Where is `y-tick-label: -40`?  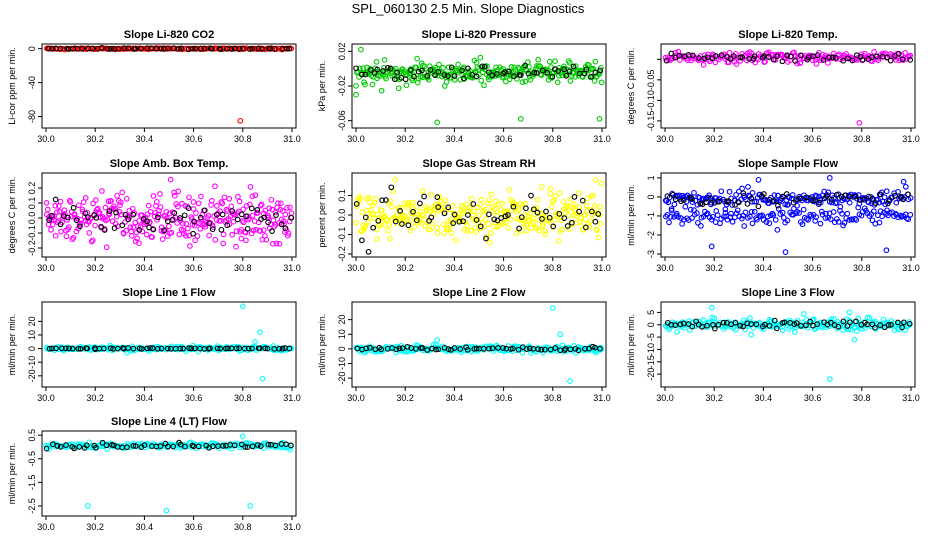 y-tick-label: -40 is located at coordinates (32, 82).